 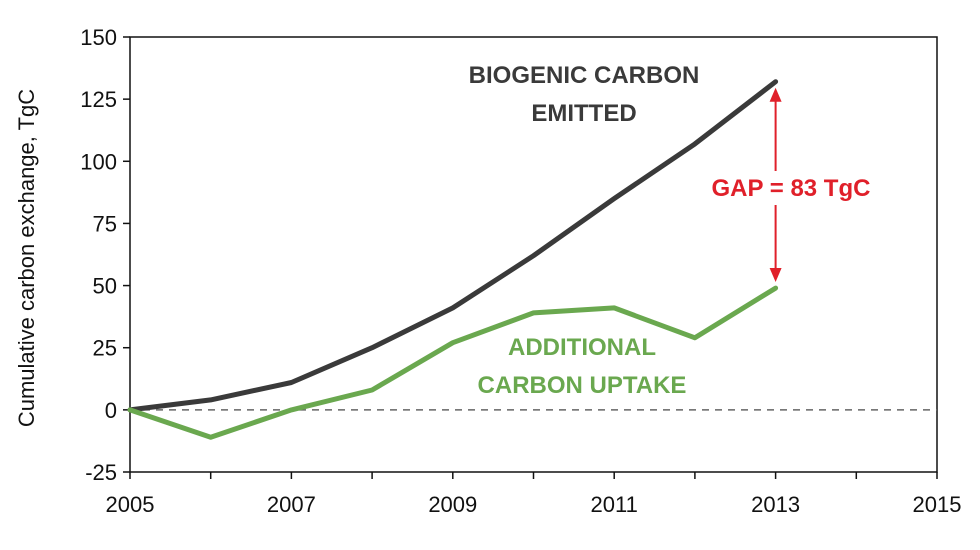 I want to click on x-tick-labels: 2005 2007 2009 2011 2013 2015, so click(x=534, y=504).